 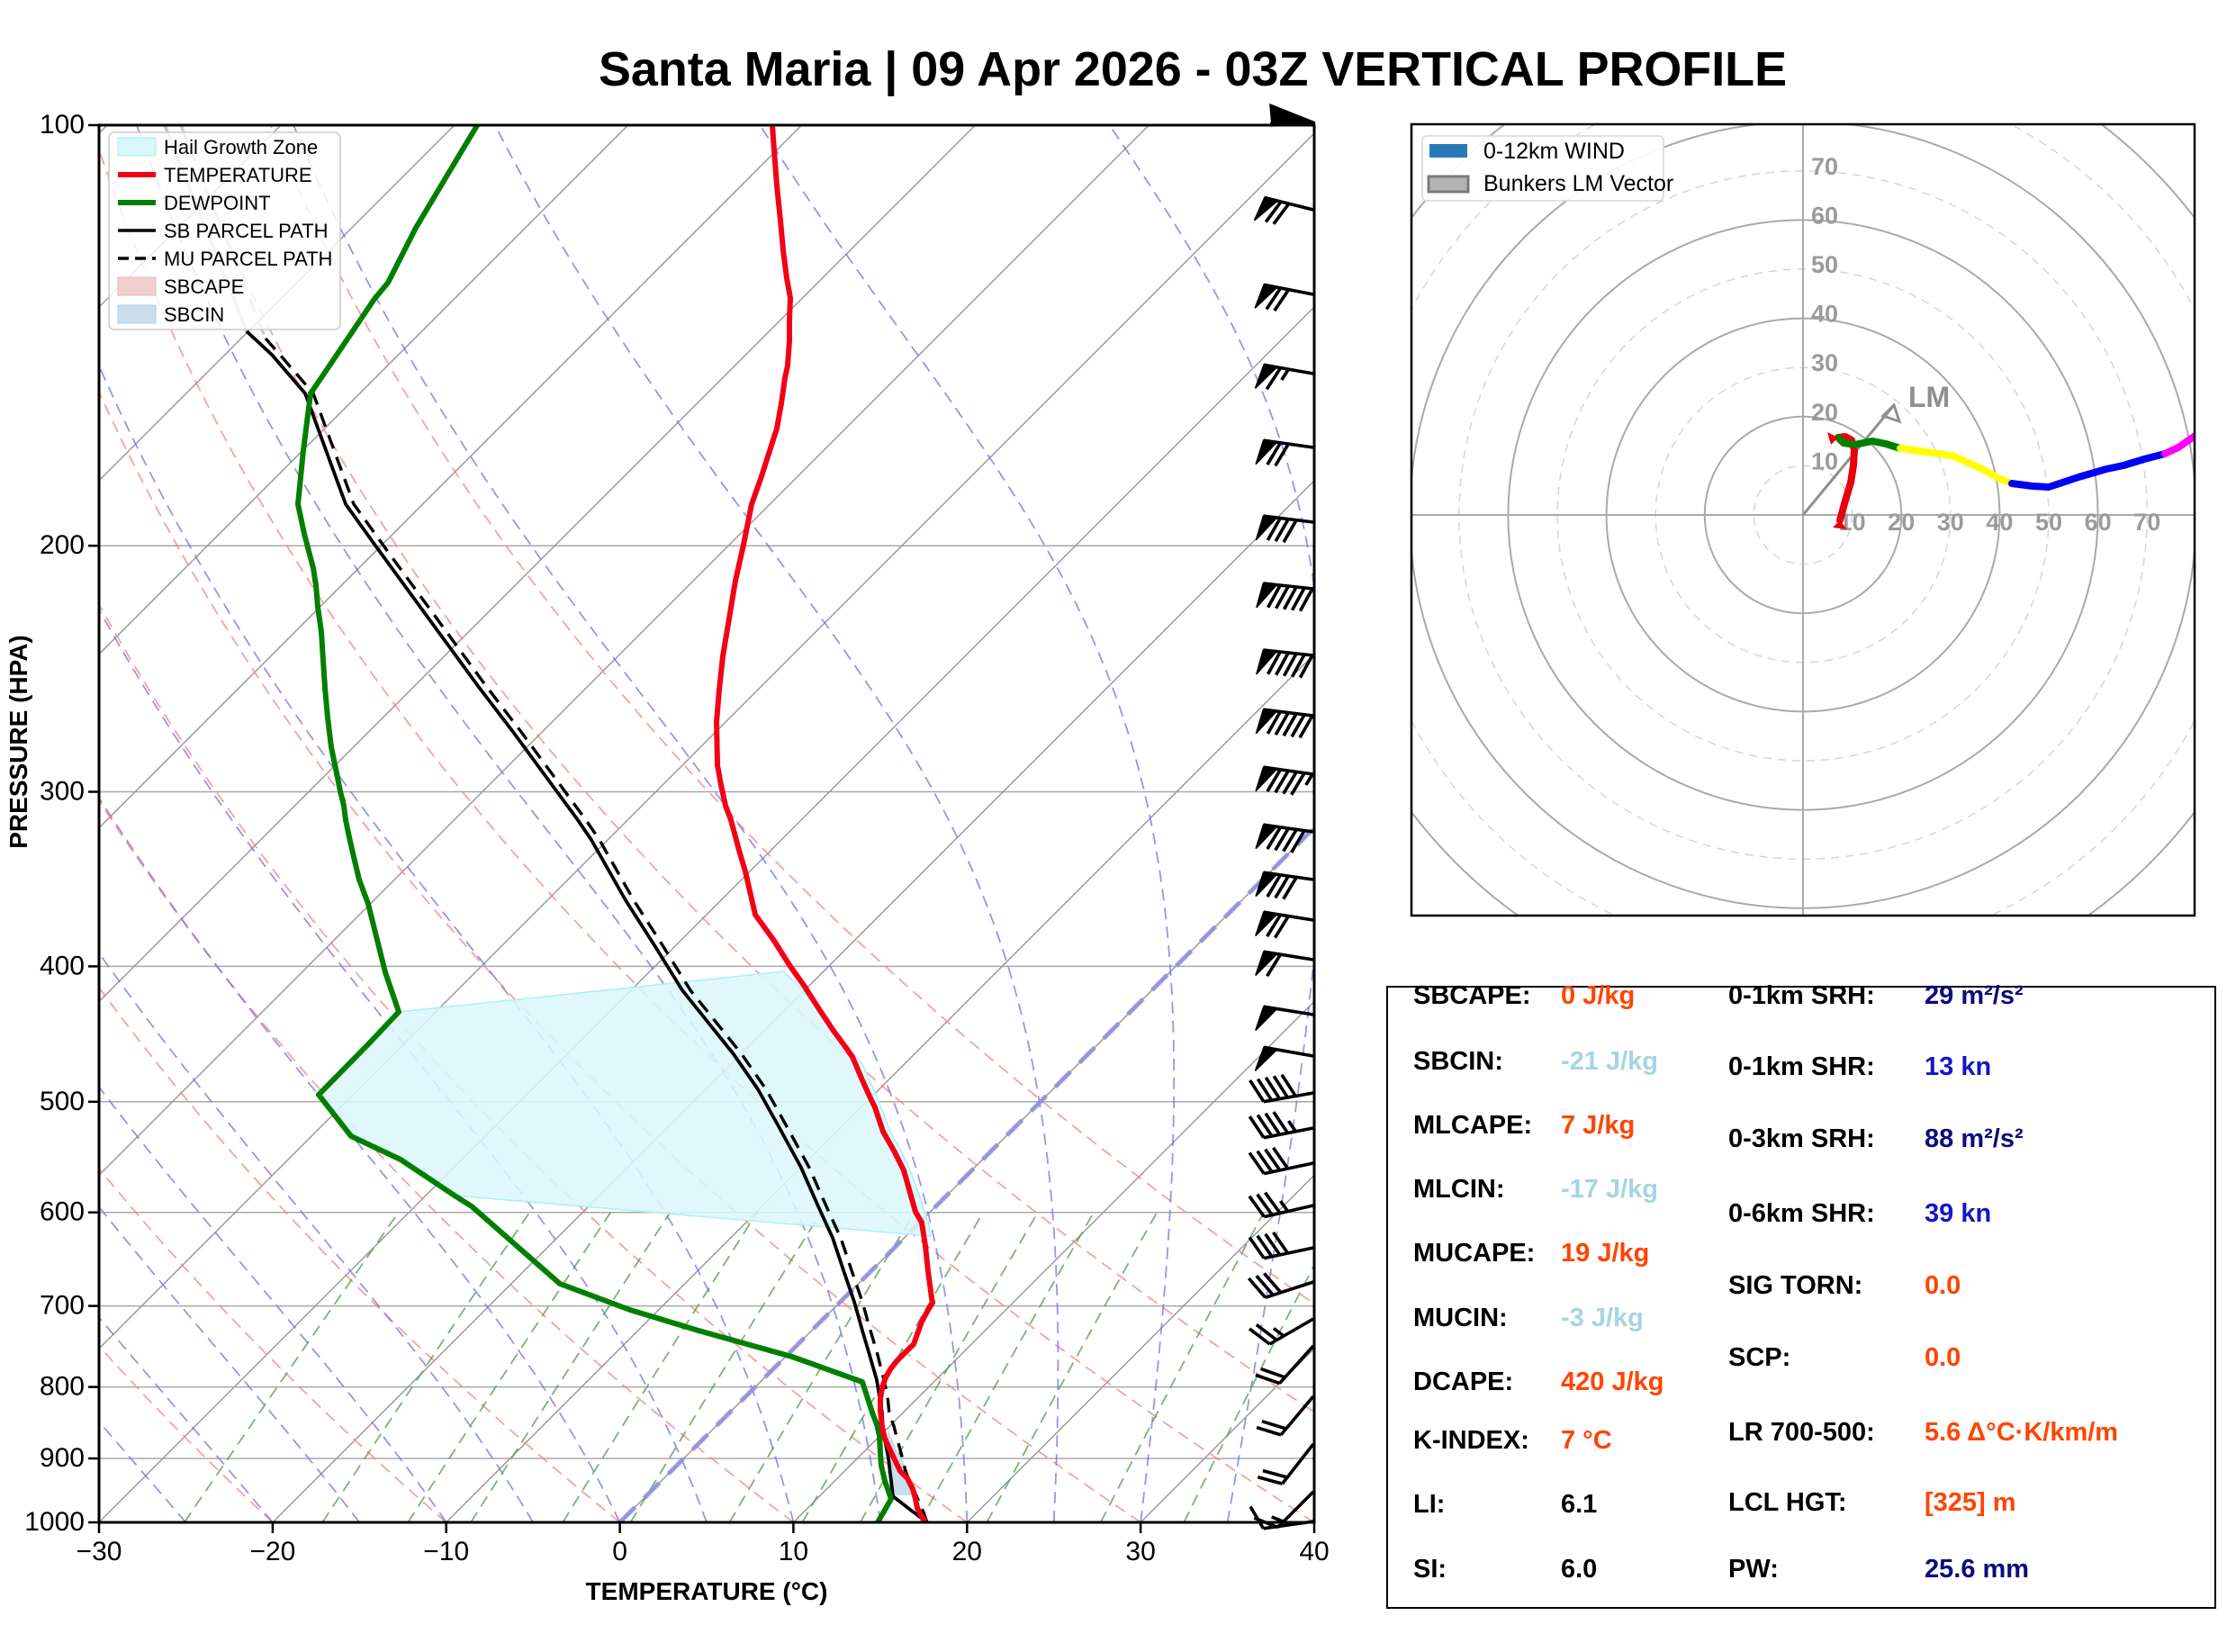 What do you see at coordinates (238, 175) in the screenshot?
I see `svg-text: TEMPERATURE` at bounding box center [238, 175].